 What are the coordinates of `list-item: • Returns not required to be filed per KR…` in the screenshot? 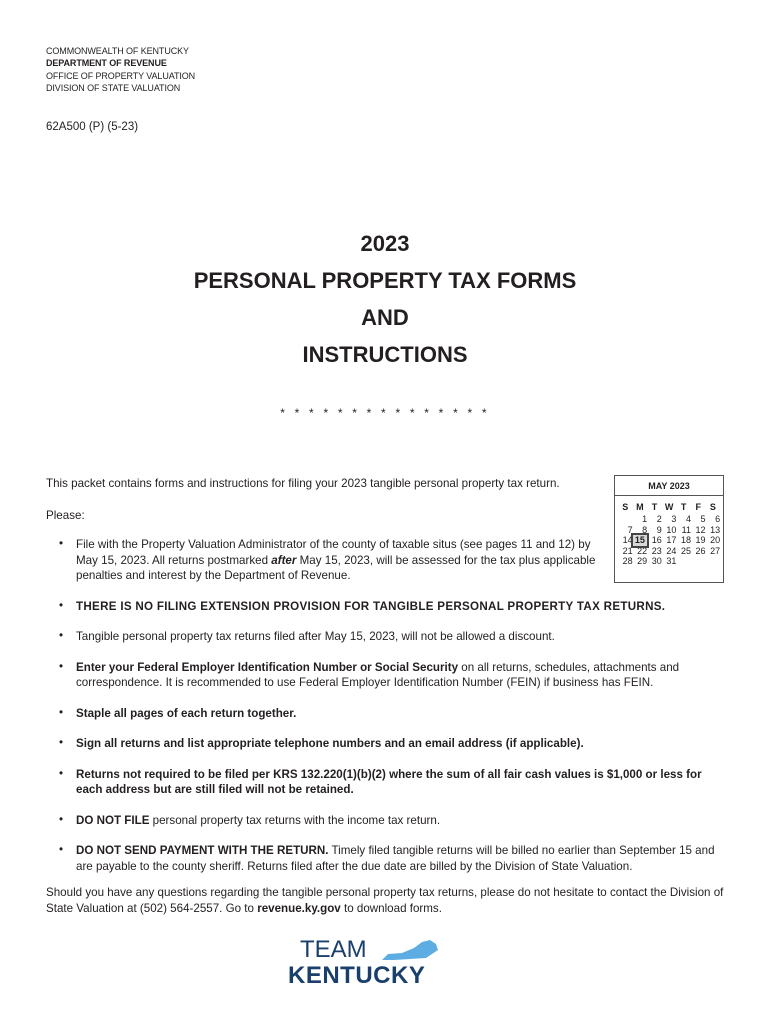 It's located at (394, 782).